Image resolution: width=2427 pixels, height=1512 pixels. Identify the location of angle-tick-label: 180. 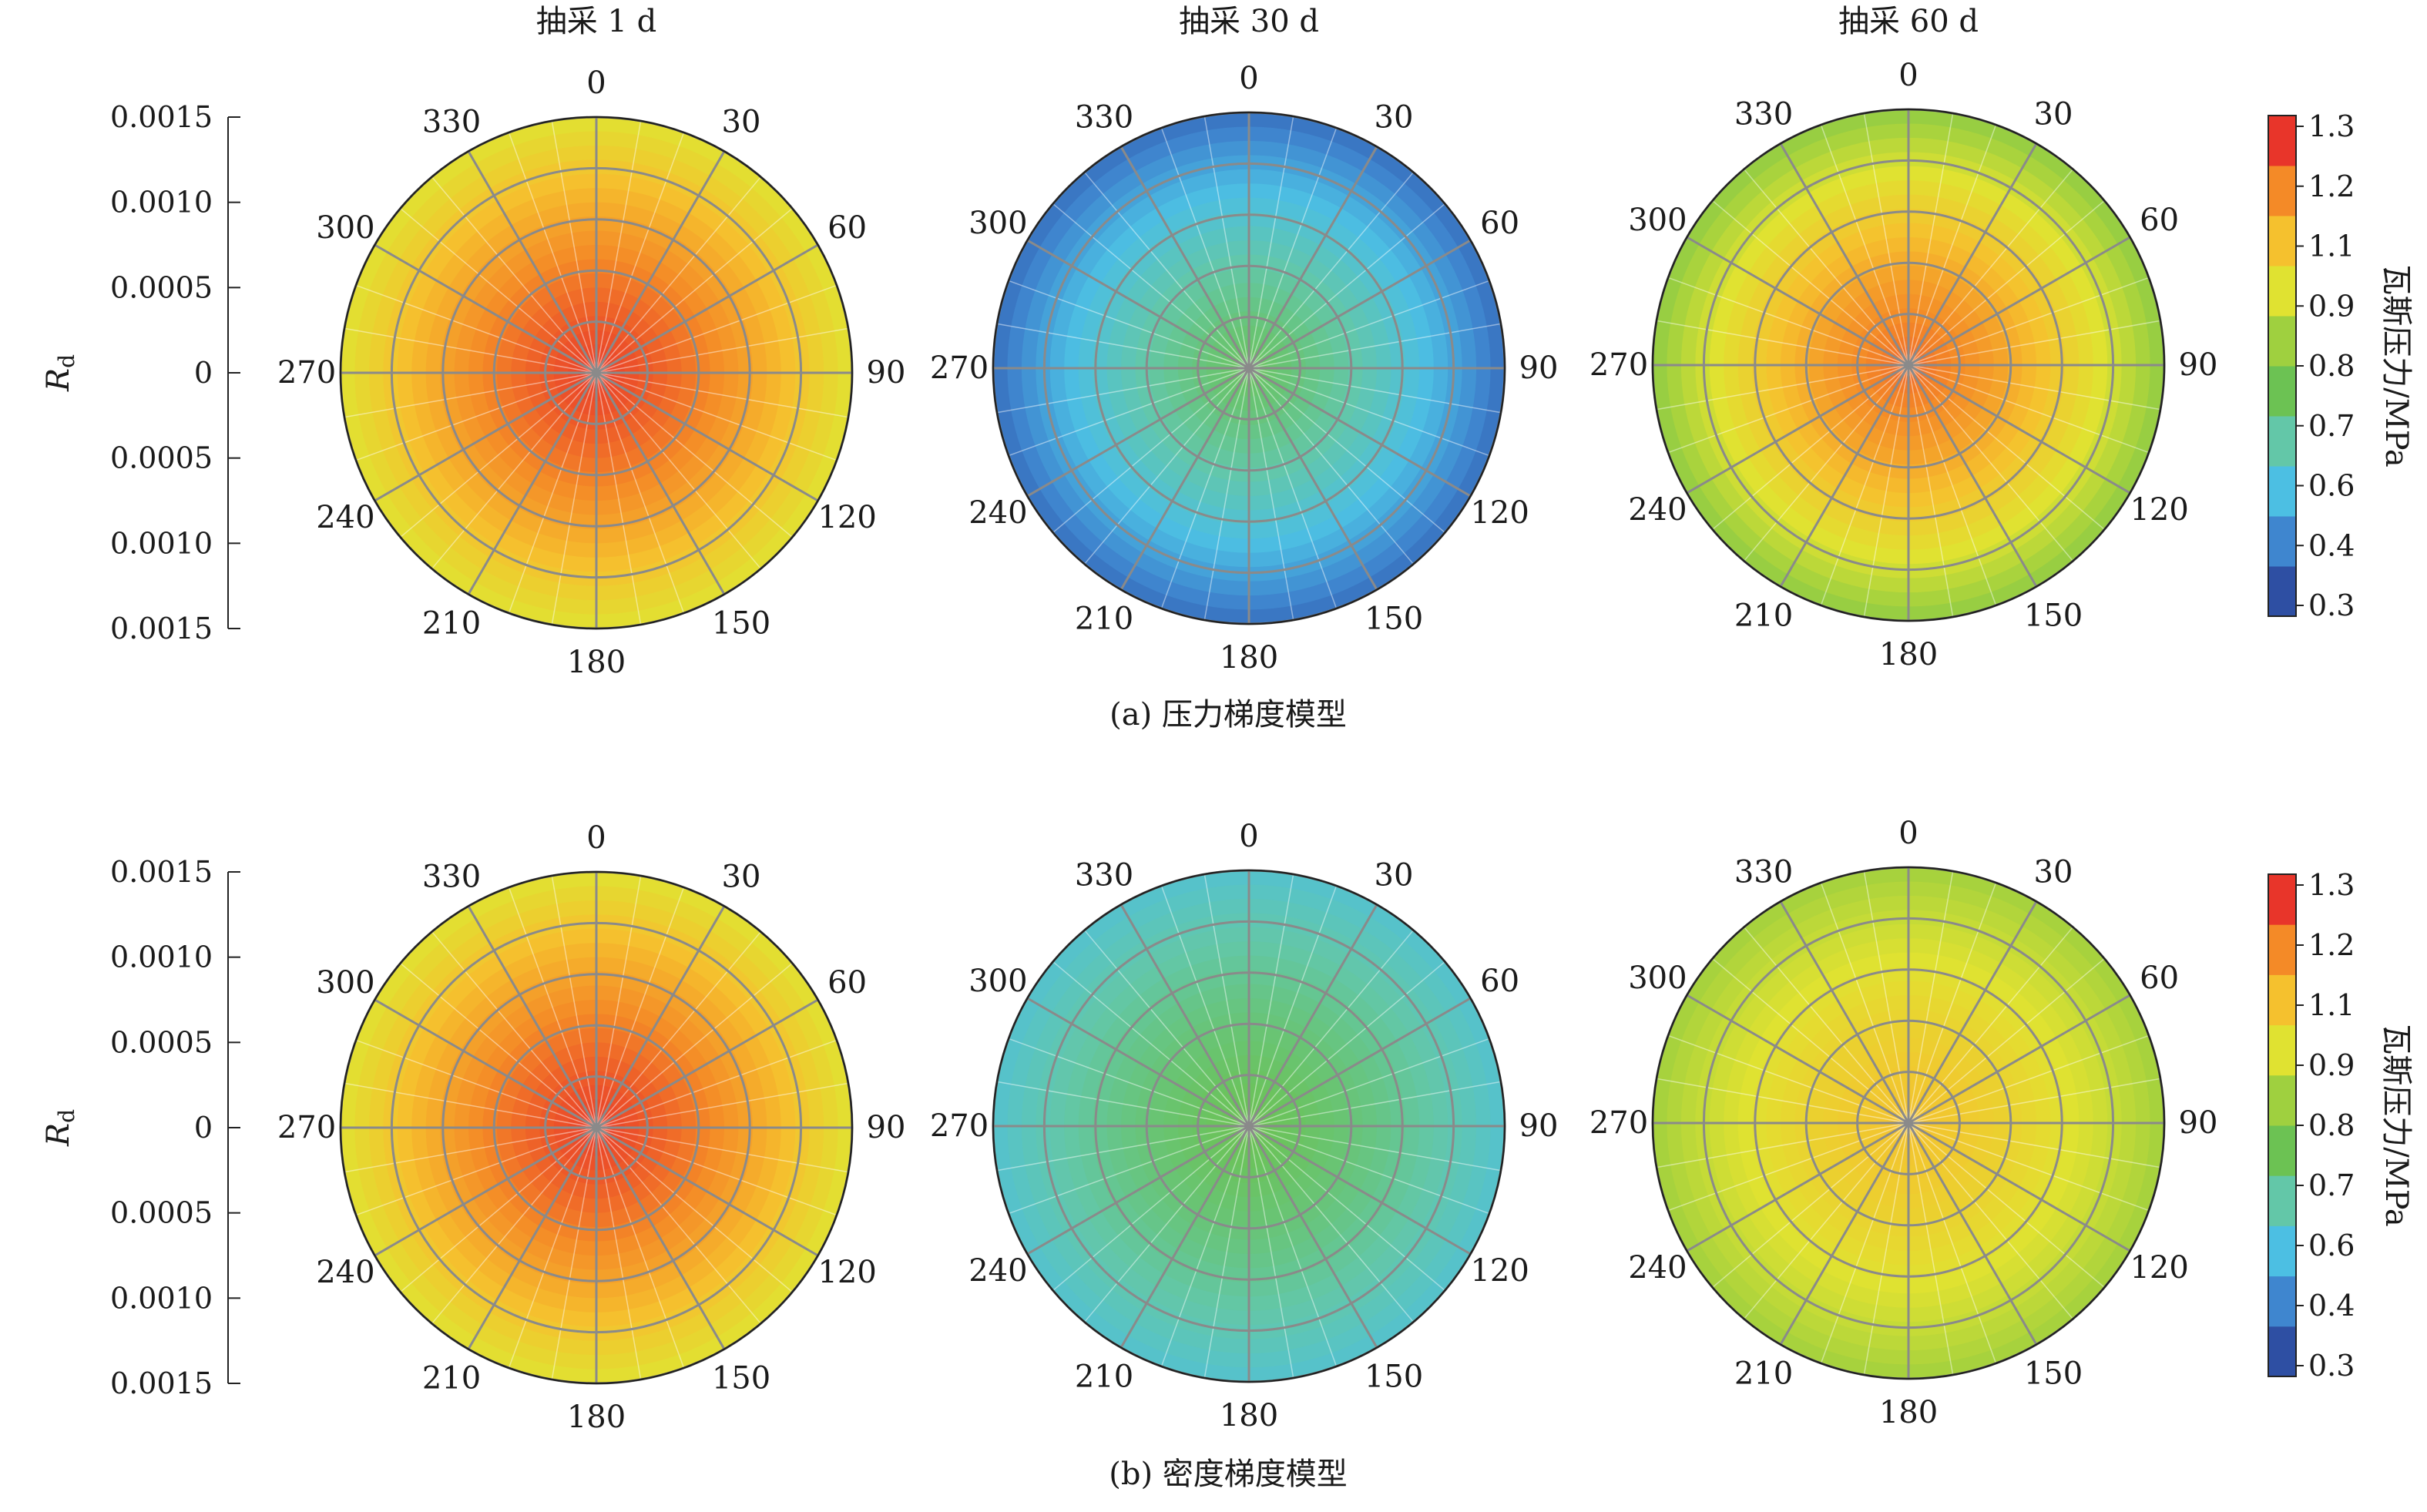
(1908, 655).